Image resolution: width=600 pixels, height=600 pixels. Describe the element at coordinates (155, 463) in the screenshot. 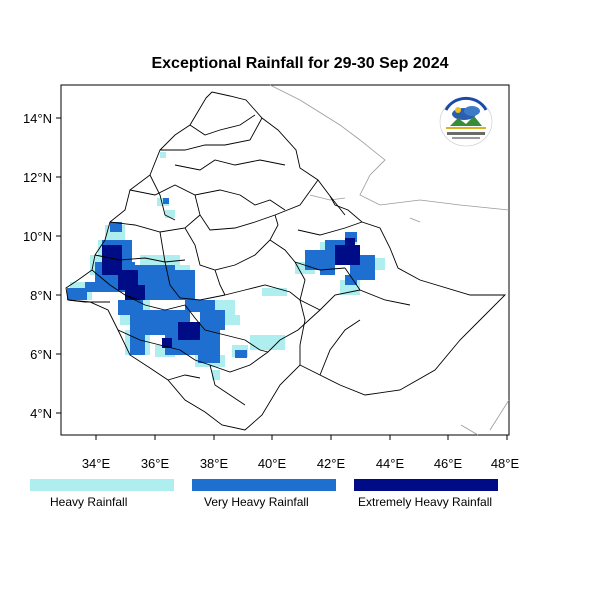

I see `x-tick-label: 36°E` at that location.